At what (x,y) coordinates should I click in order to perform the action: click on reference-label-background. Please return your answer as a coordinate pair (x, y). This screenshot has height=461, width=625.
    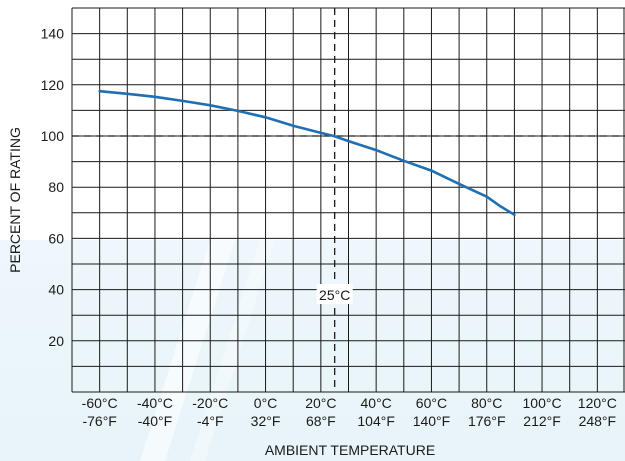
    Looking at the image, I should click on (334, 294).